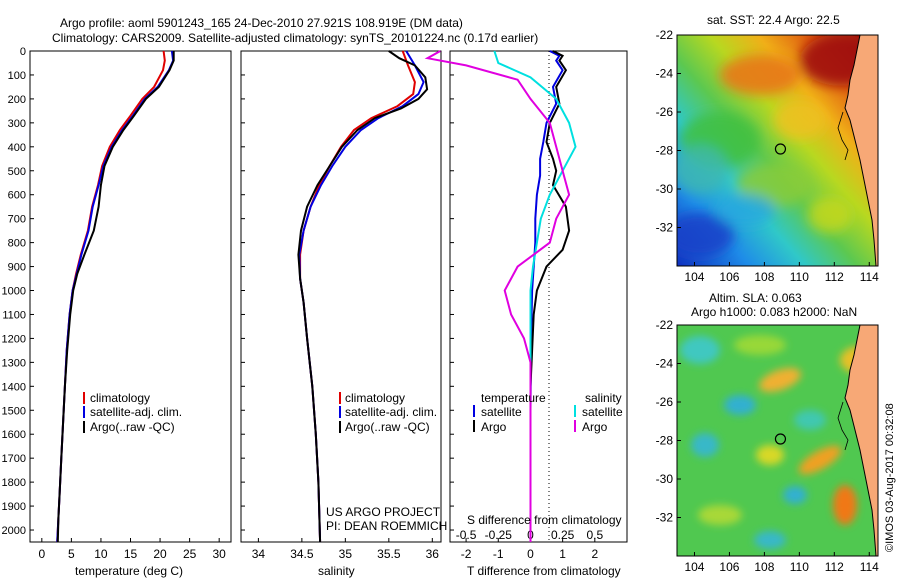 This screenshot has height=580, width=900. Describe the element at coordinates (755, 298) in the screenshot. I see `sla-map-title: Altim. SLA: 0.063` at that location.